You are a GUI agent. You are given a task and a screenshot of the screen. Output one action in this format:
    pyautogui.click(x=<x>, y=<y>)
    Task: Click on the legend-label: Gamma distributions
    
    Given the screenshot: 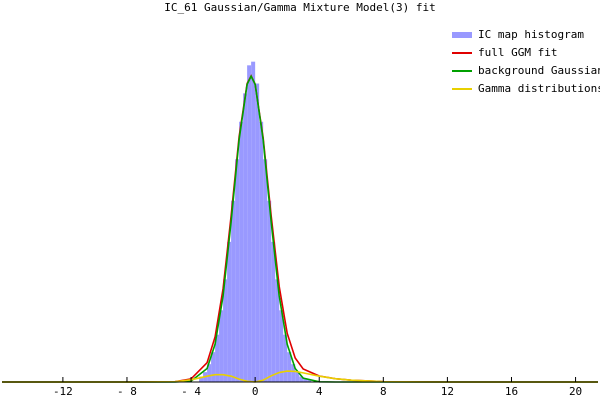 What is the action you would take?
    pyautogui.click(x=539, y=88)
    